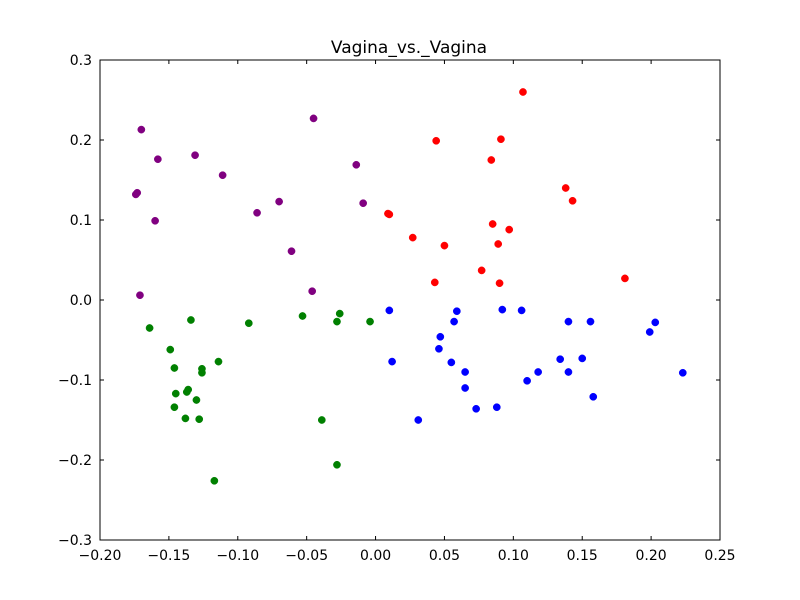 This screenshot has width=800, height=600. Describe the element at coordinates (719, 556) in the screenshot. I see `x-tick-label: 0.25` at that location.